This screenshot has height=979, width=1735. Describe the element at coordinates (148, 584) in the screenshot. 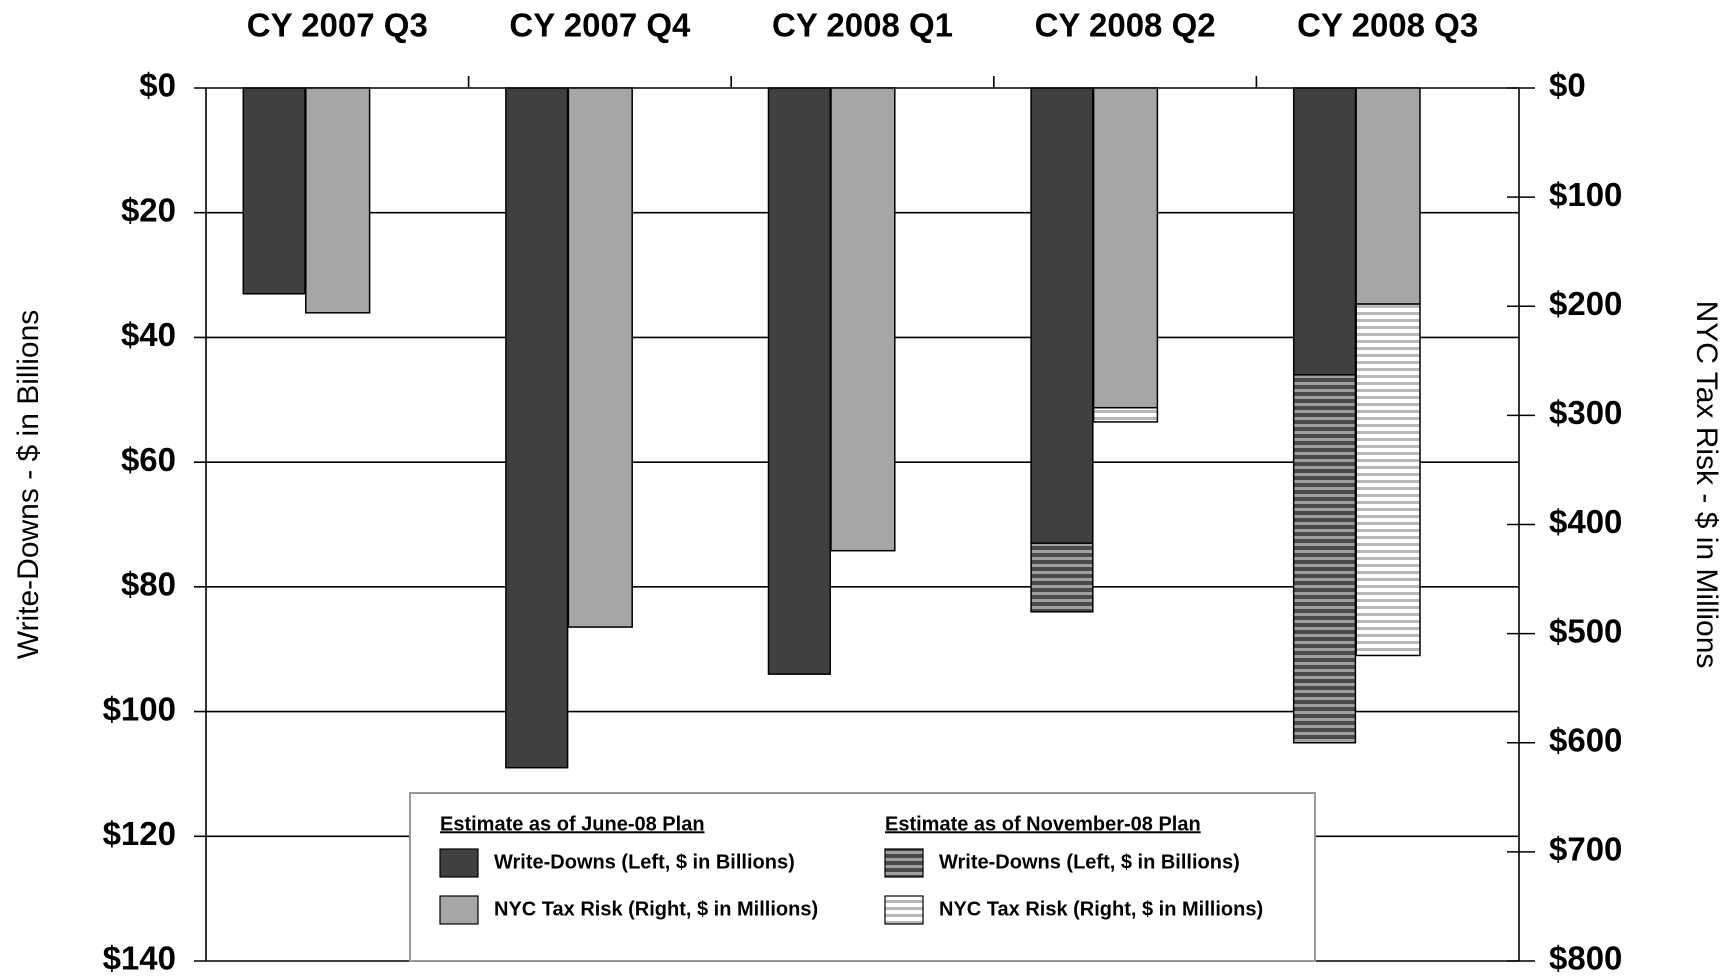

I see `y-tick-label: $80` at that location.